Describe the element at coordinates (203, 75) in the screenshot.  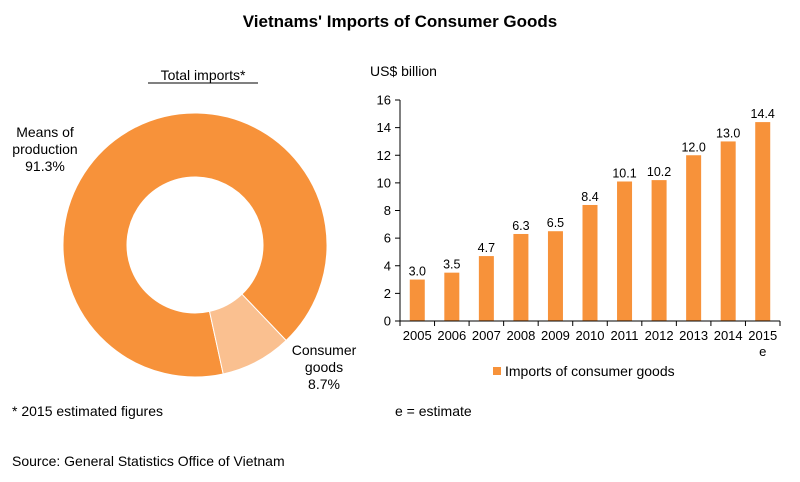
I see `donut-title: Total imports*` at that location.